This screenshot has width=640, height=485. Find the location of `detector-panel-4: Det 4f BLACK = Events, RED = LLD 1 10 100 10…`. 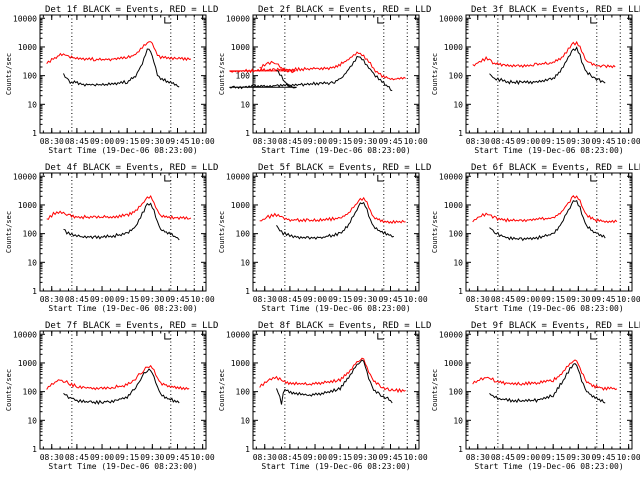

detector-panel-4: Det 4f BLACK = Events, RED = LLD 1 10 100 10… is located at coordinates (111, 238).